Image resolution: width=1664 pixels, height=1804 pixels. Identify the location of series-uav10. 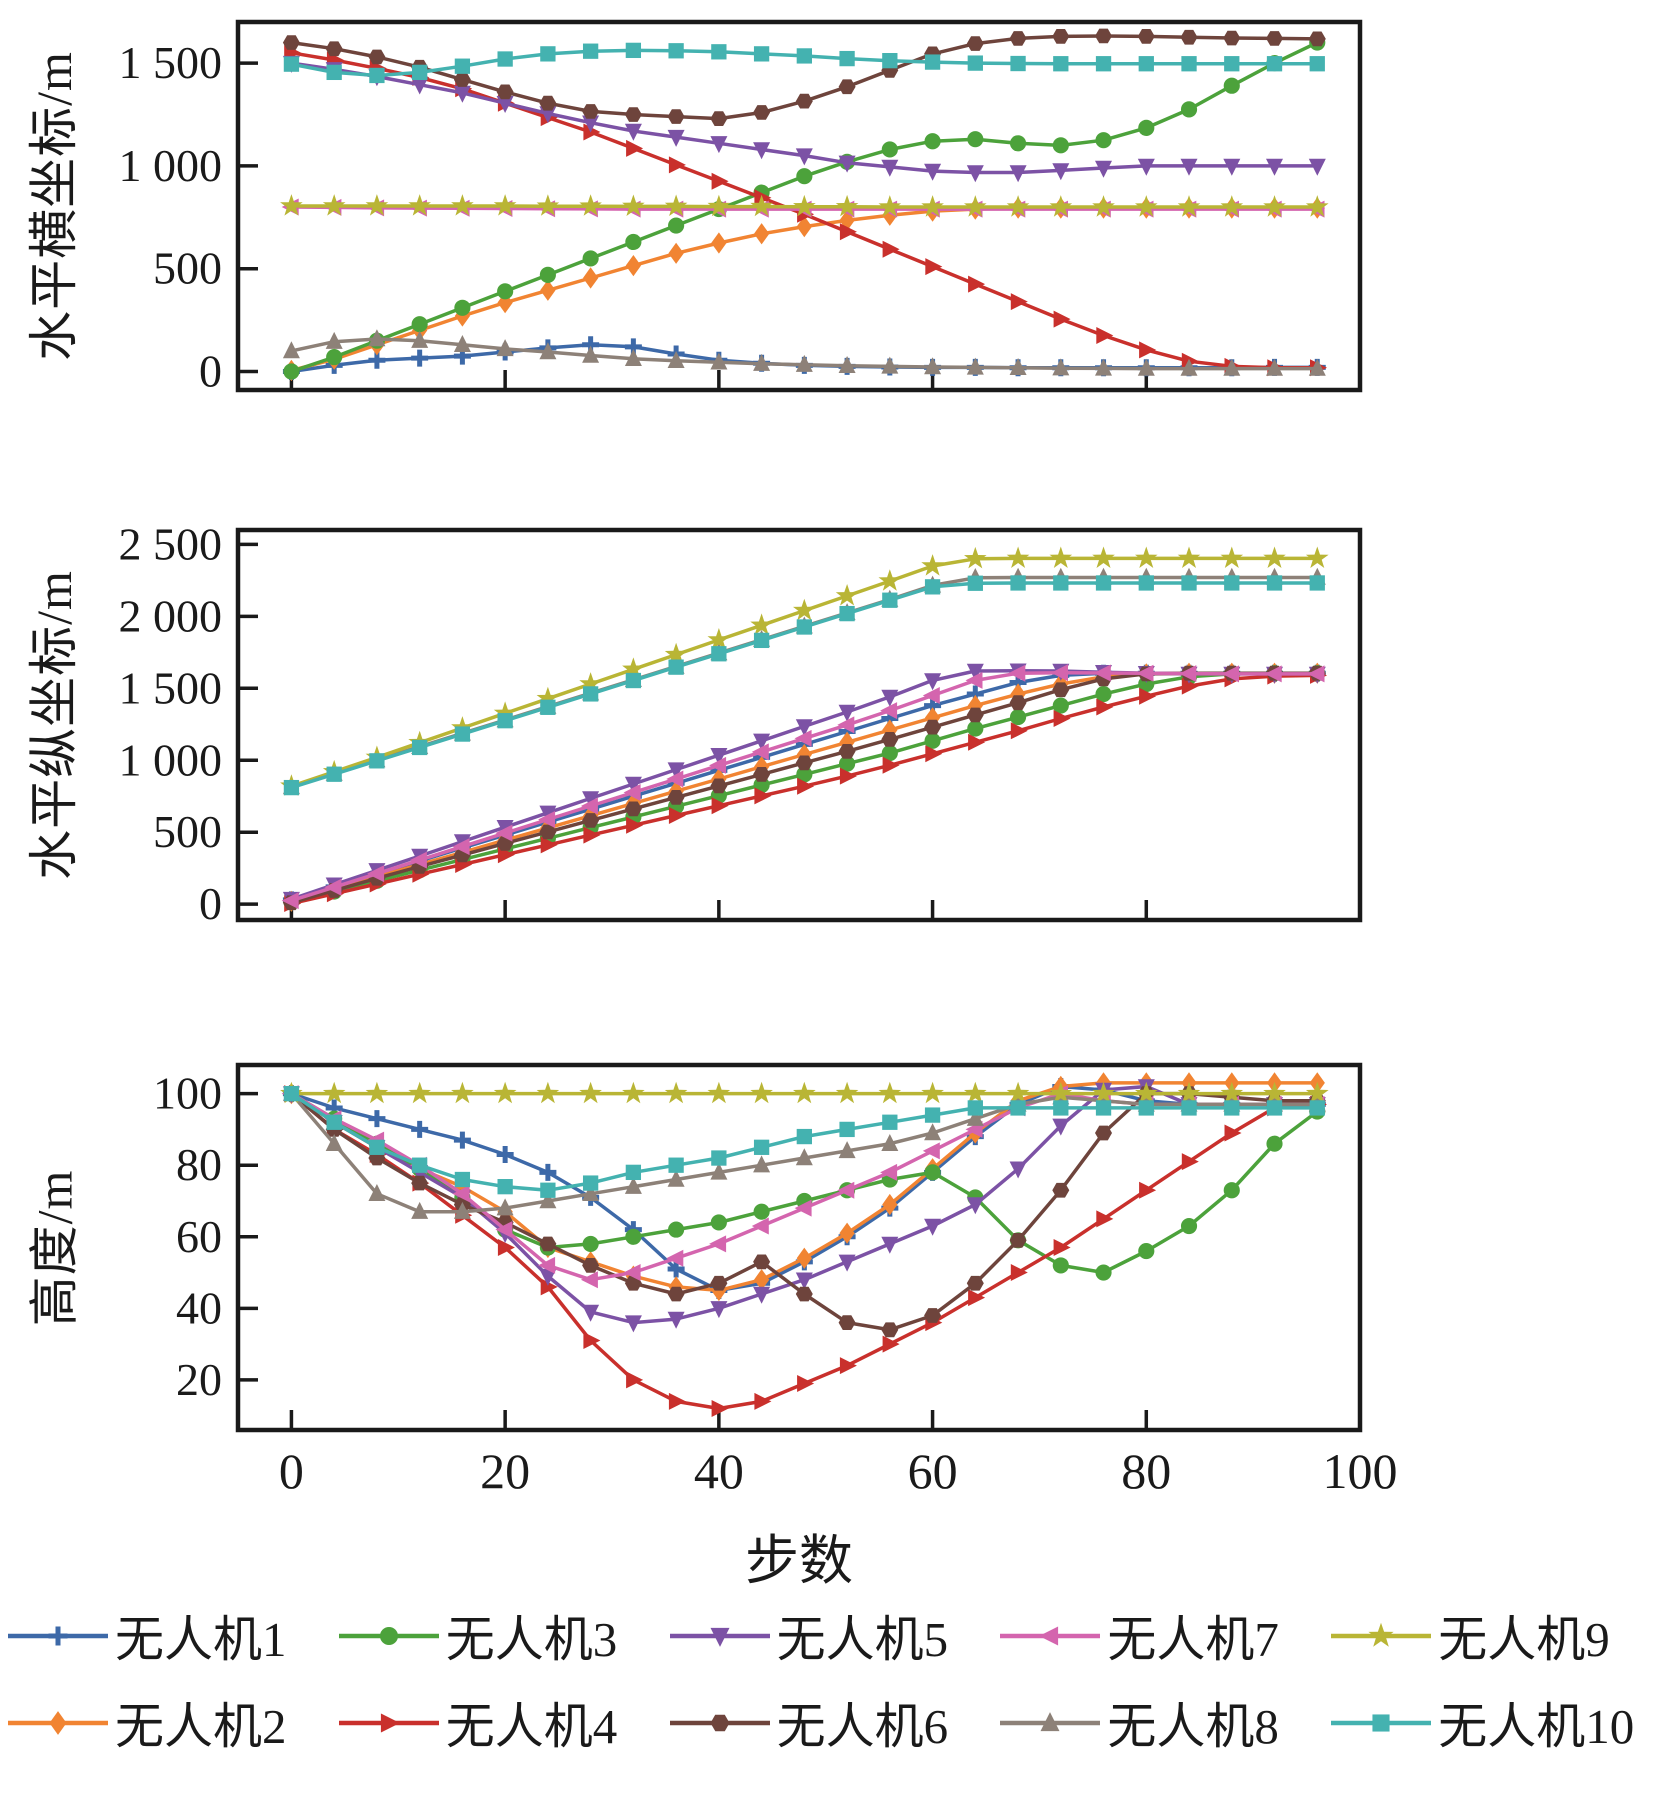
(804, 1141).